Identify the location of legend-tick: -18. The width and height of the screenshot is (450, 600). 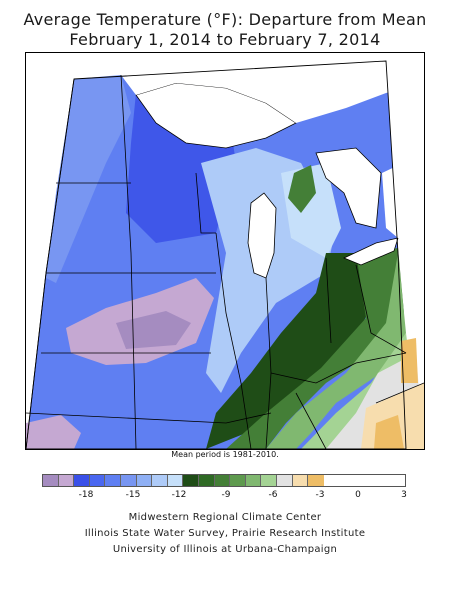
(86, 495).